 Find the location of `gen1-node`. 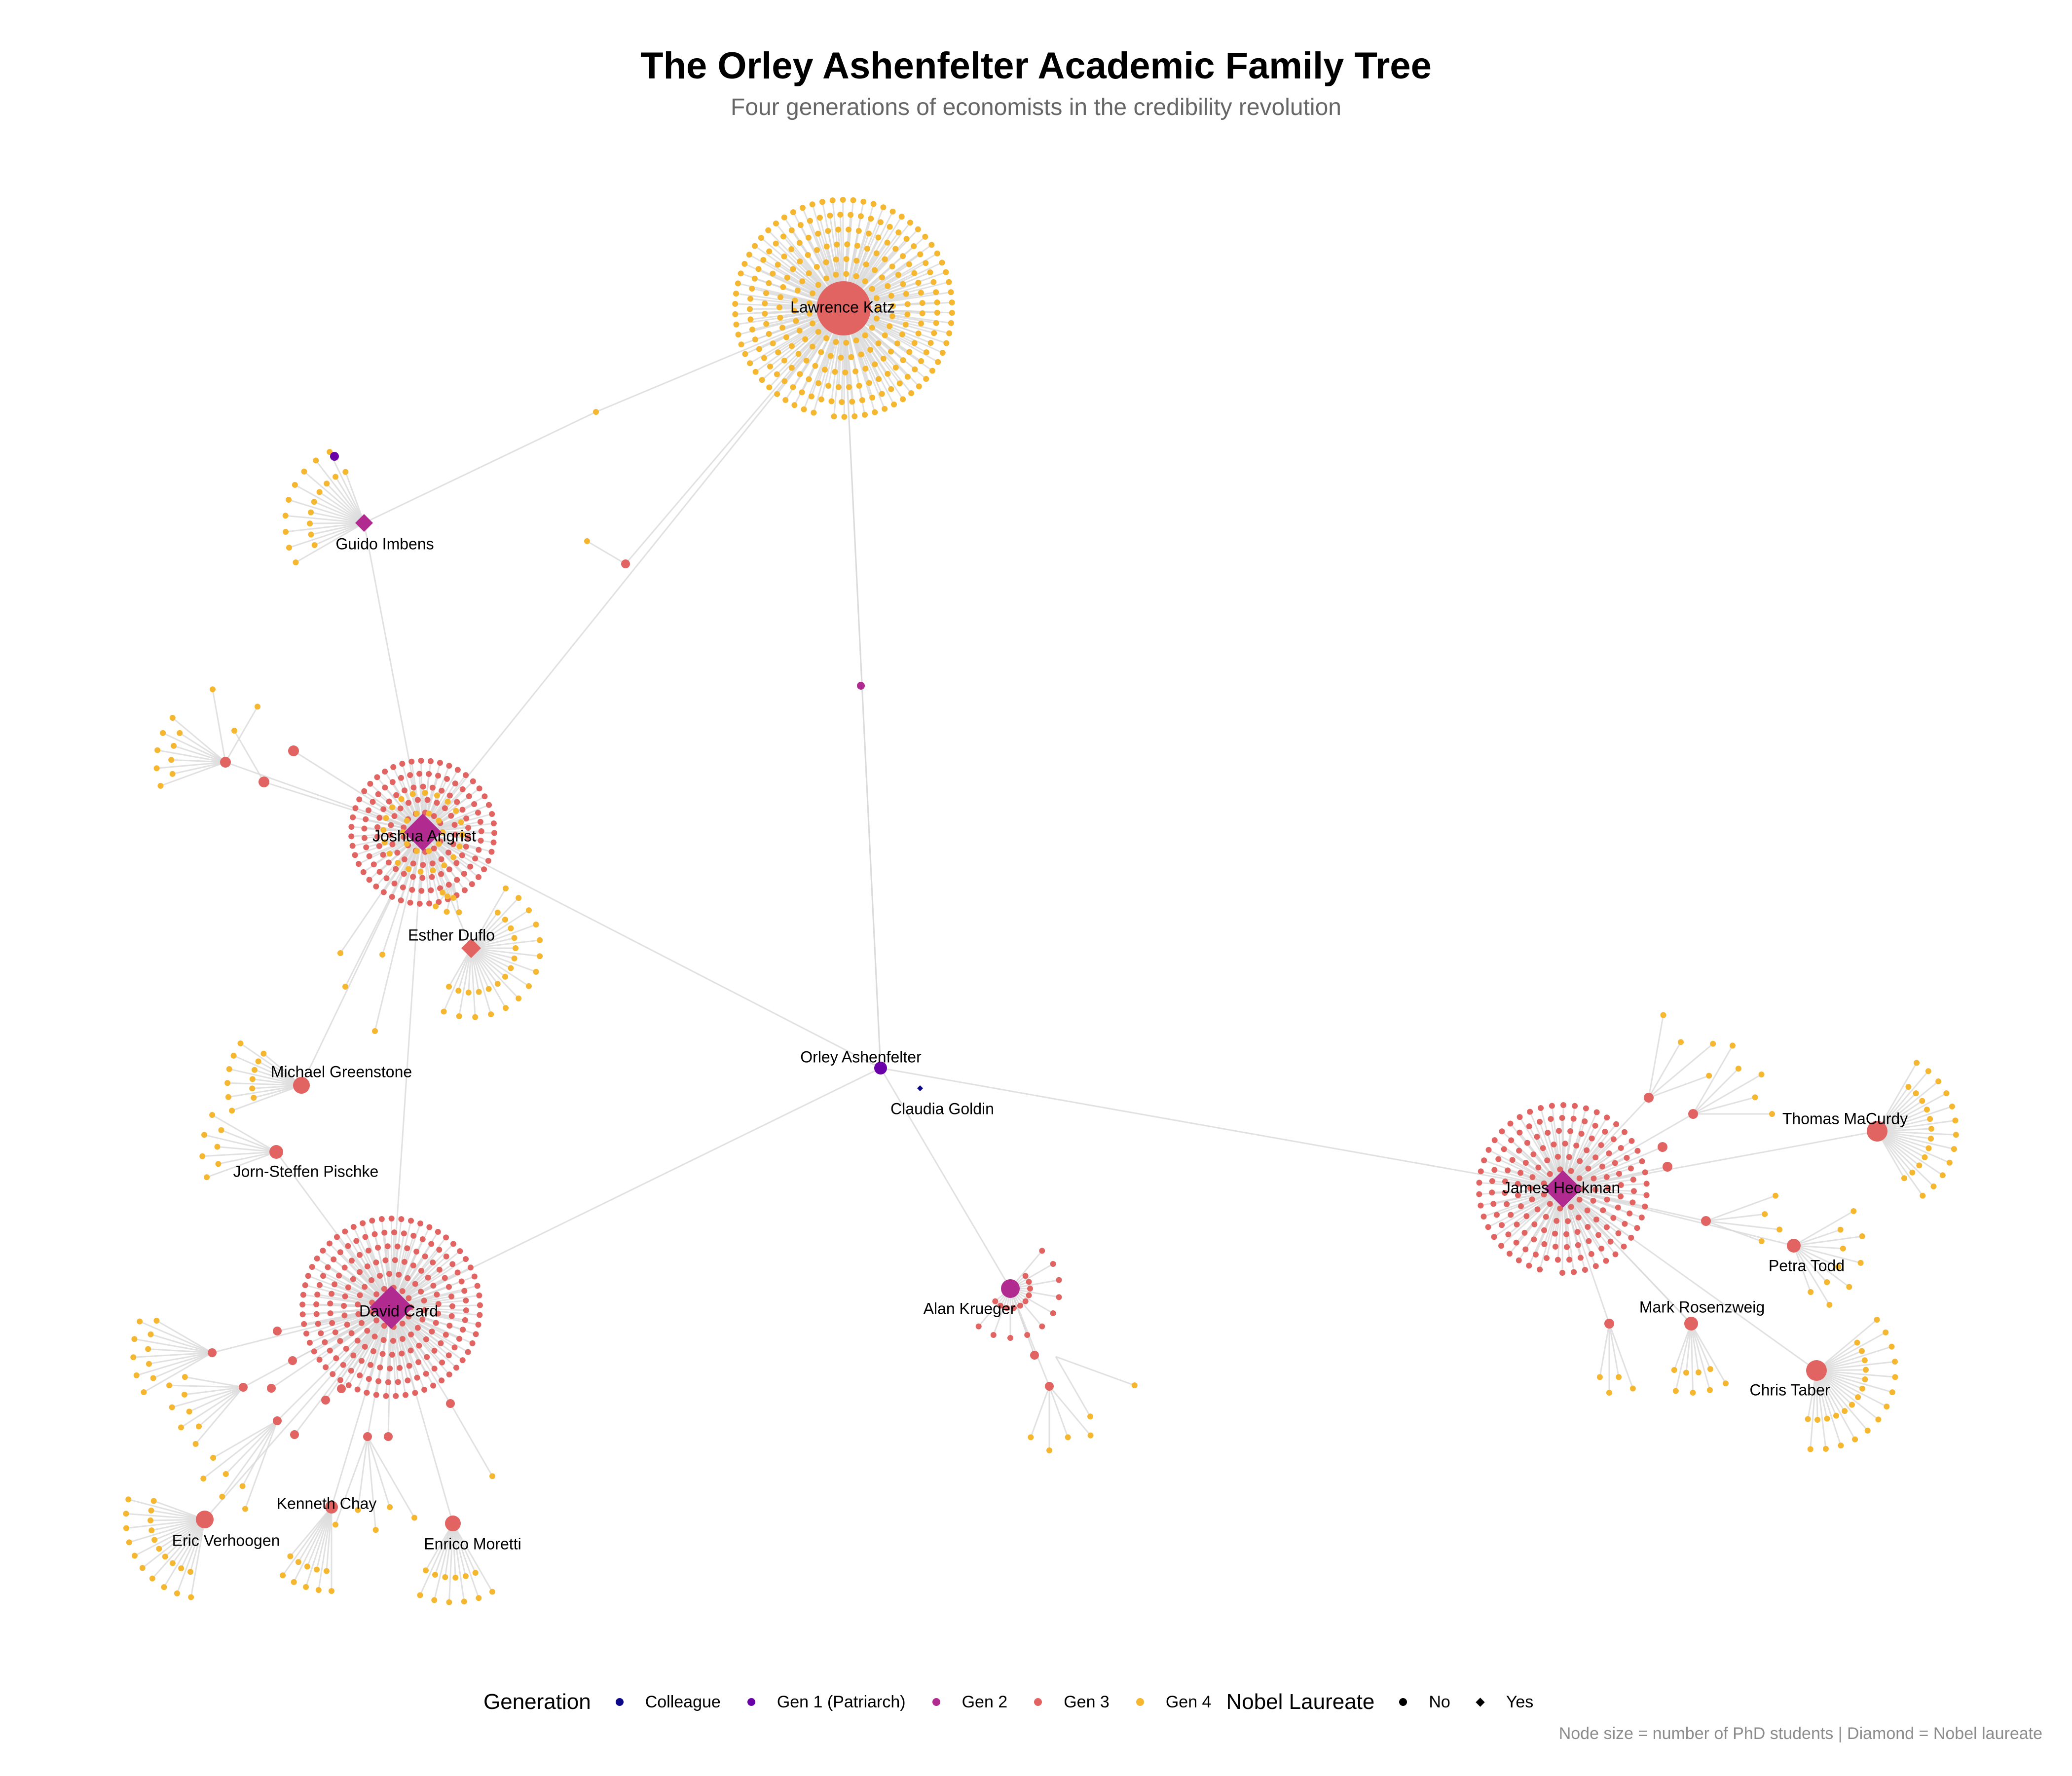

gen1-node is located at coordinates (335, 457).